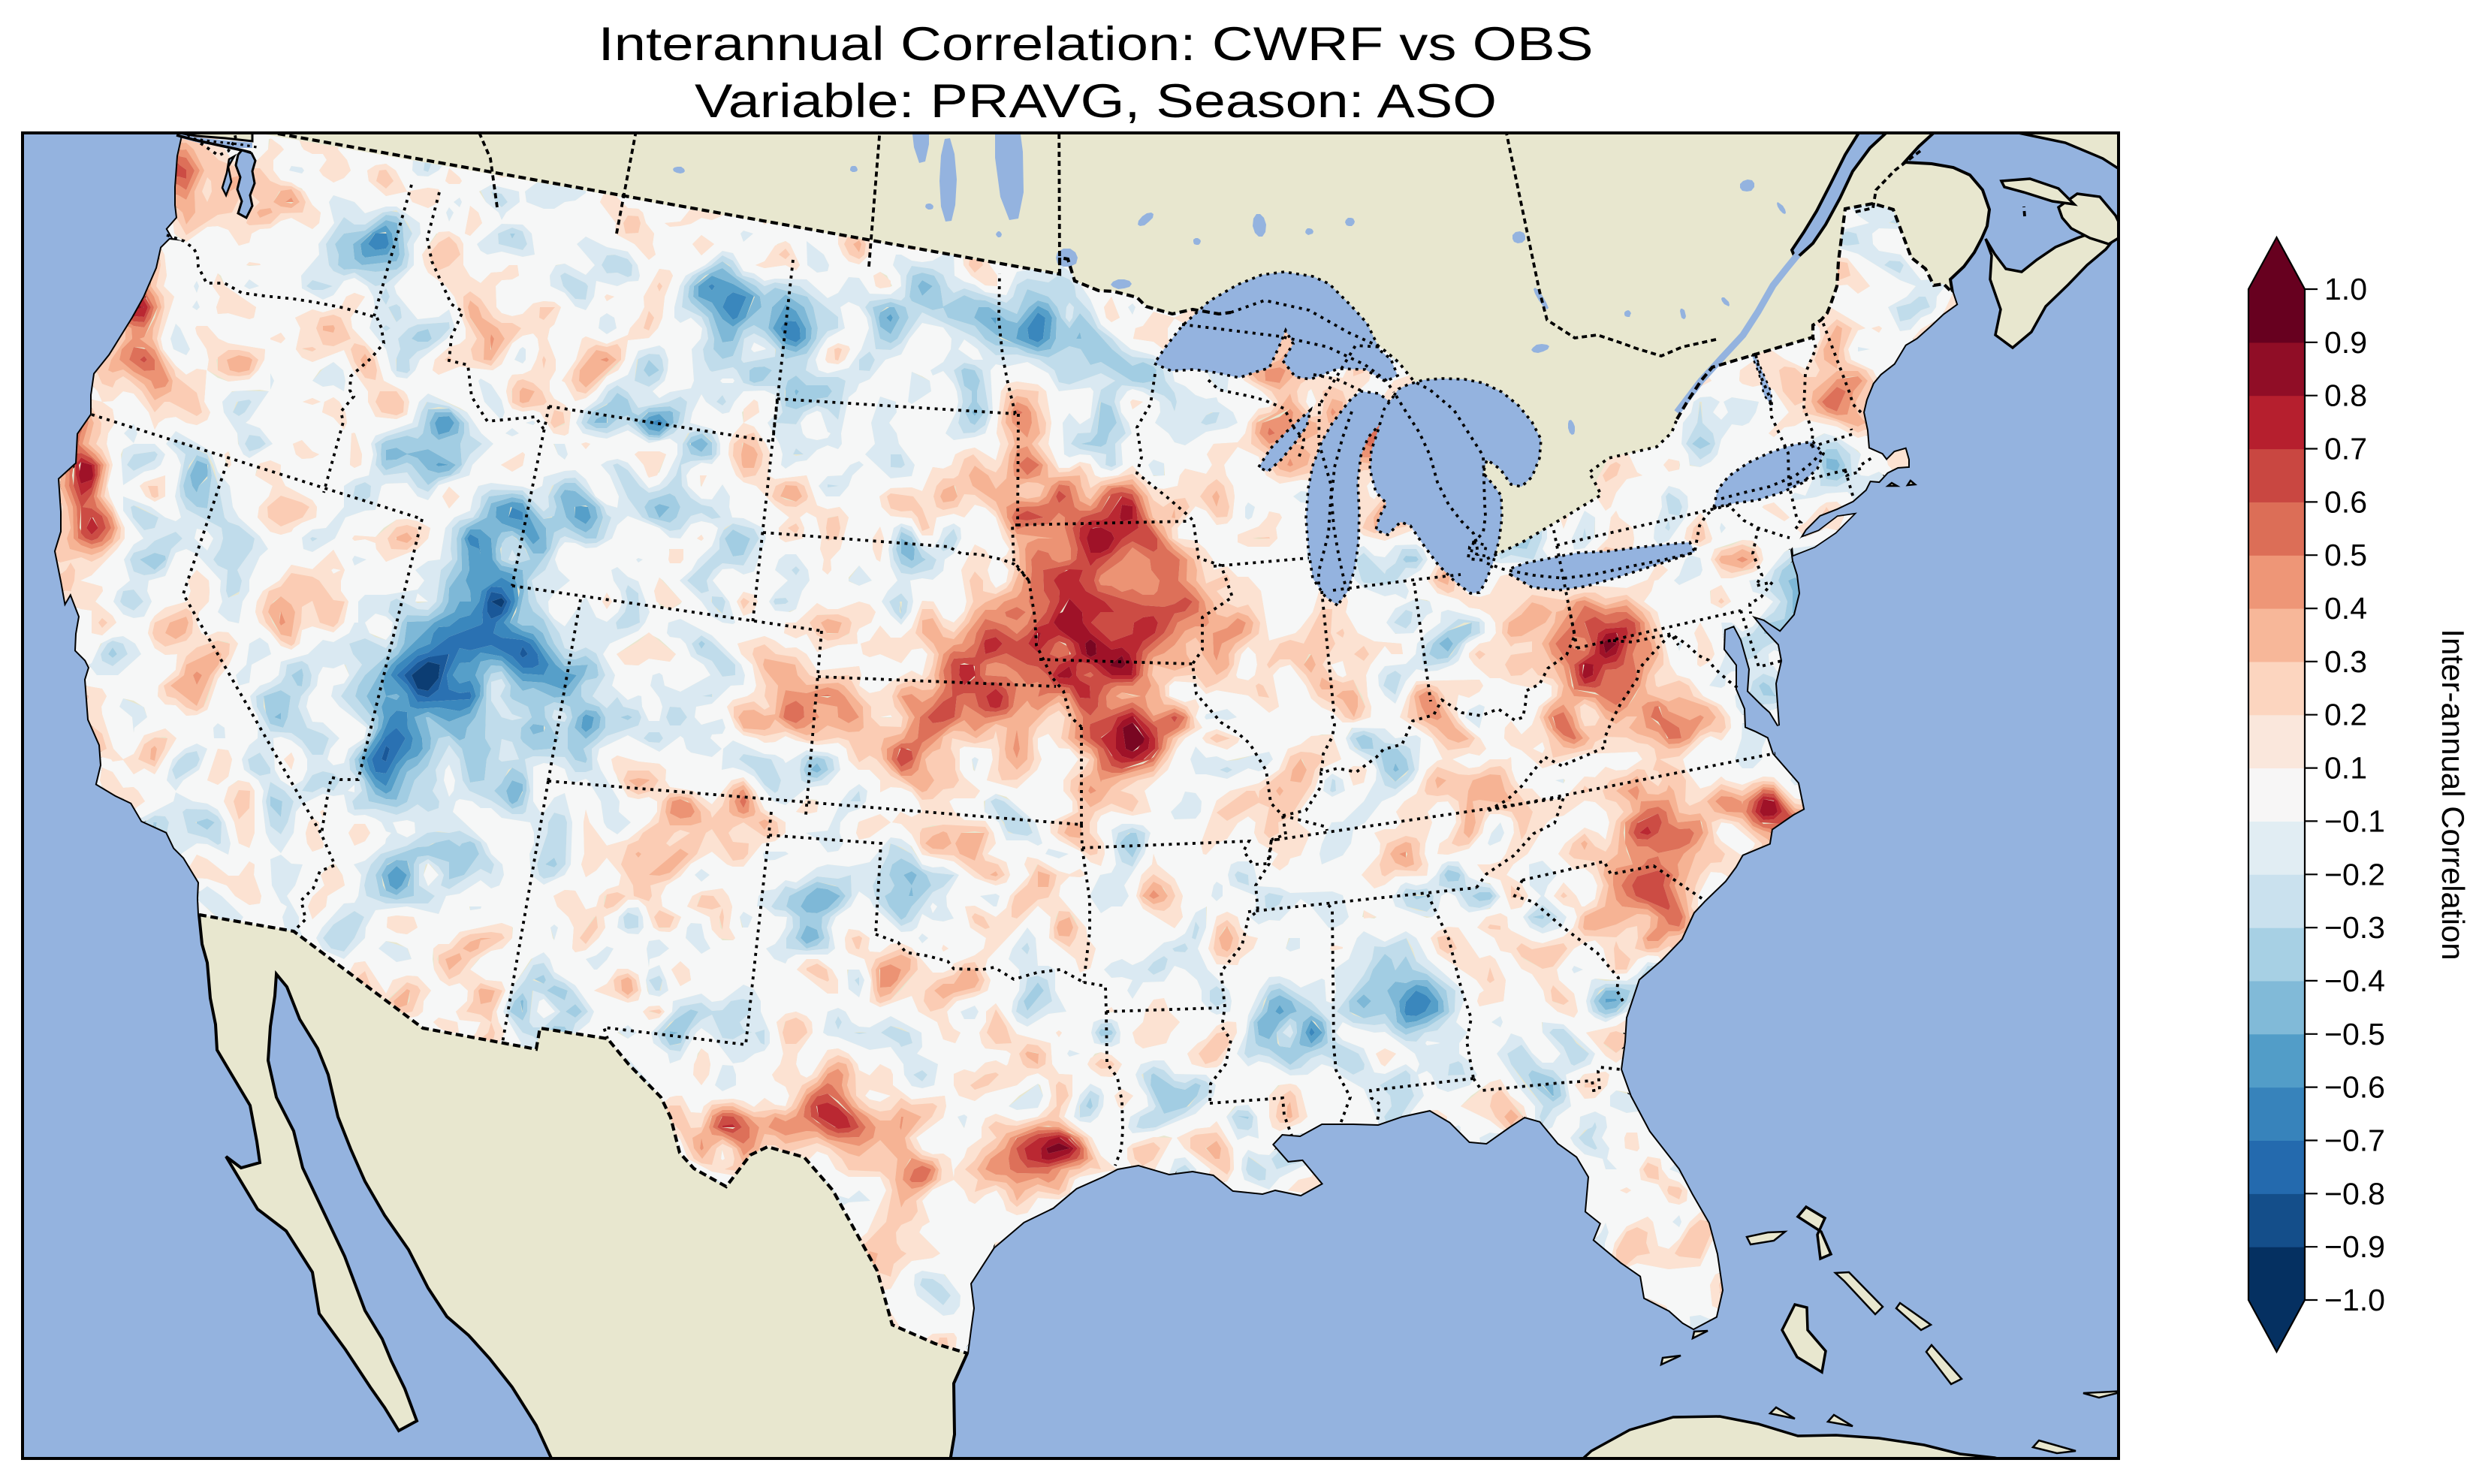 This screenshot has width=2467, height=1484. I want to click on svg-text: −0.3, so click(2354, 927).